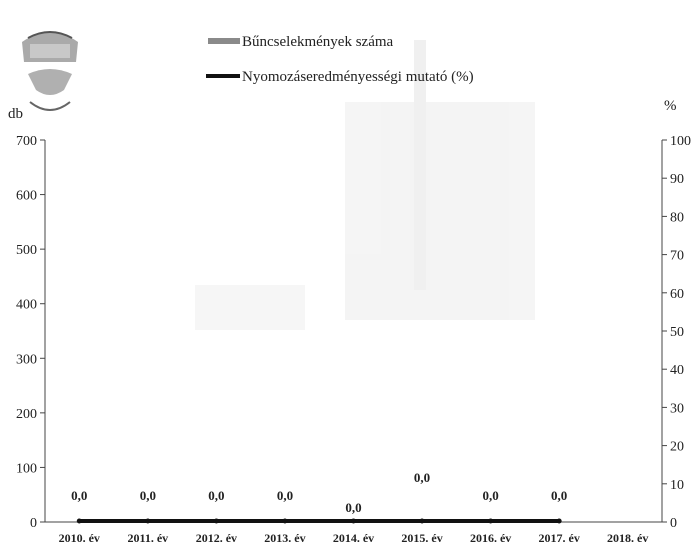 This screenshot has width=696, height=548. I want to click on right-tick-label: 70, so click(677, 256).